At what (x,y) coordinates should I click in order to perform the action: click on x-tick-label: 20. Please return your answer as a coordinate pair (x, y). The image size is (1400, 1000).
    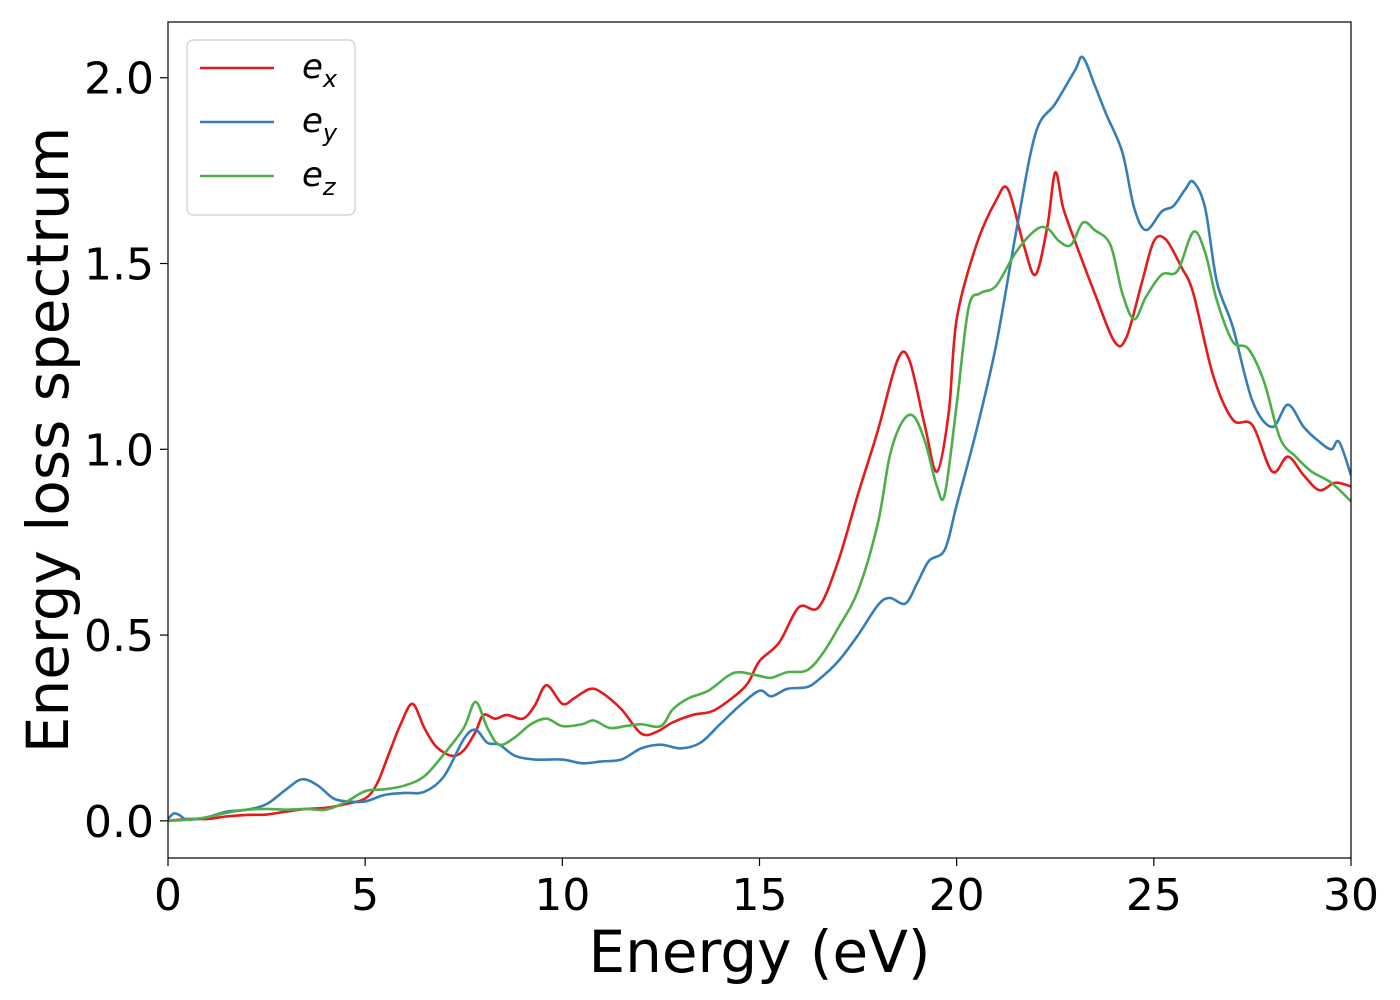
    Looking at the image, I should click on (957, 895).